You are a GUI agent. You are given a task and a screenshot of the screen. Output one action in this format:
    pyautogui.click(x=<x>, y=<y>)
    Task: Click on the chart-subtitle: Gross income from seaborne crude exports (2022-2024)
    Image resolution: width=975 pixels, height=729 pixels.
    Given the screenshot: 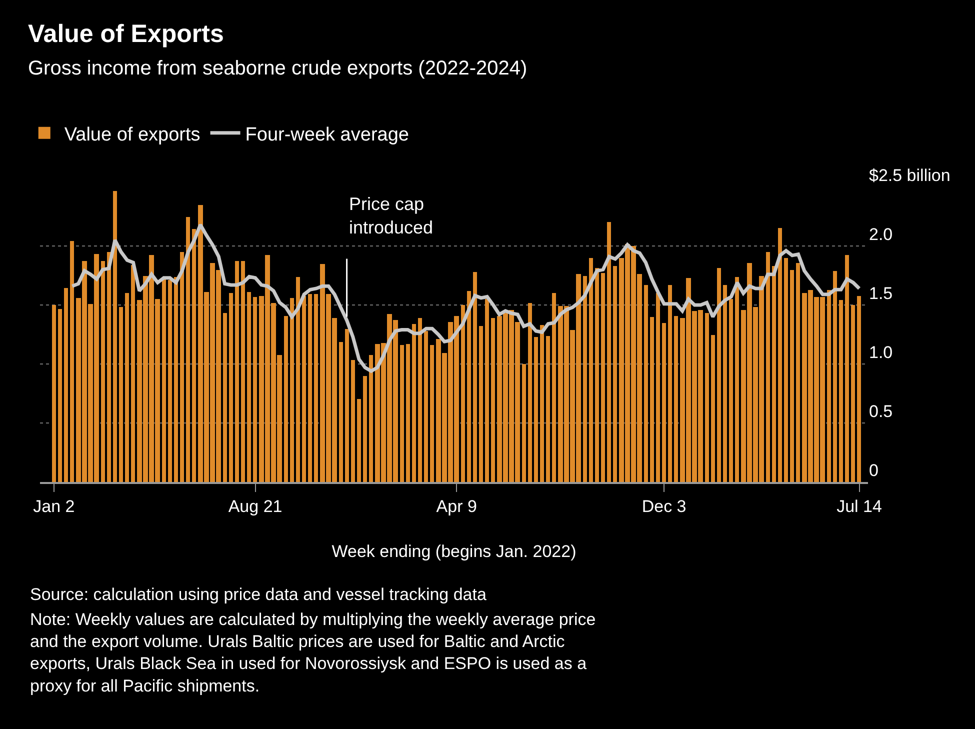 What is the action you would take?
    pyautogui.click(x=278, y=69)
    